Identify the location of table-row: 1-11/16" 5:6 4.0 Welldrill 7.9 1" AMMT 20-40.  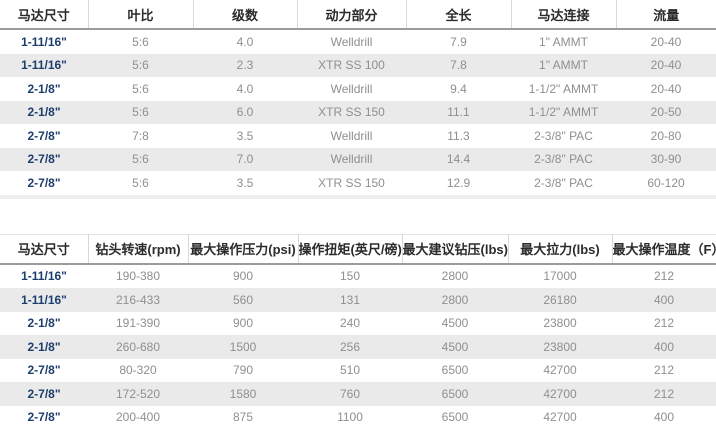
(358, 41).